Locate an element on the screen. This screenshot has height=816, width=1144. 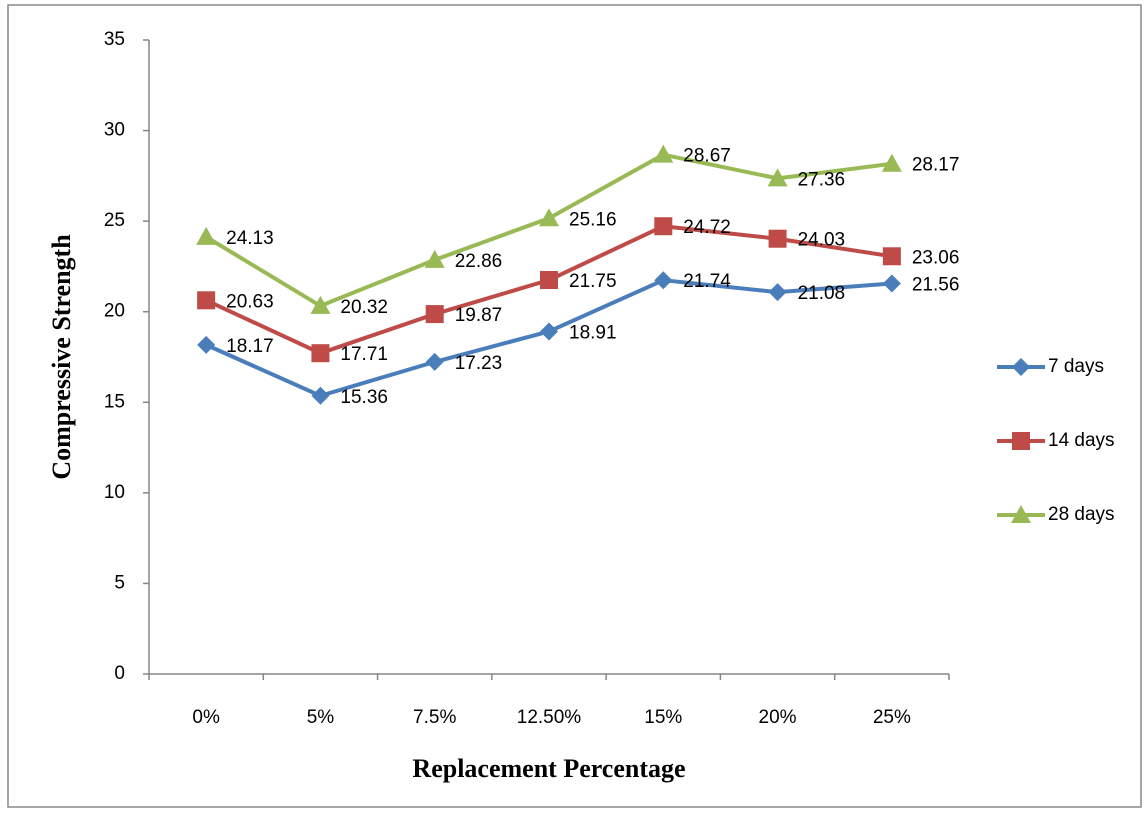
y-tick-label: 15 is located at coordinates (114, 401).